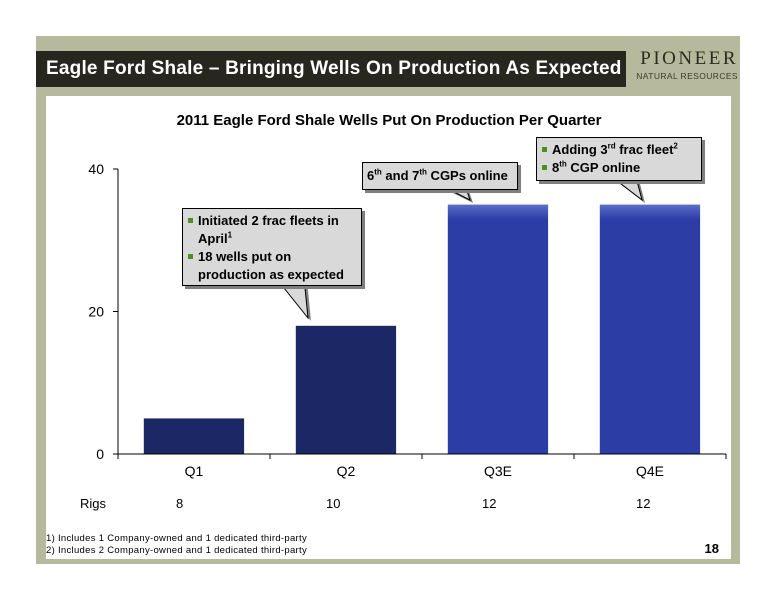 The width and height of the screenshot is (776, 600). Describe the element at coordinates (194, 436) in the screenshot. I see `bar-q1` at that location.